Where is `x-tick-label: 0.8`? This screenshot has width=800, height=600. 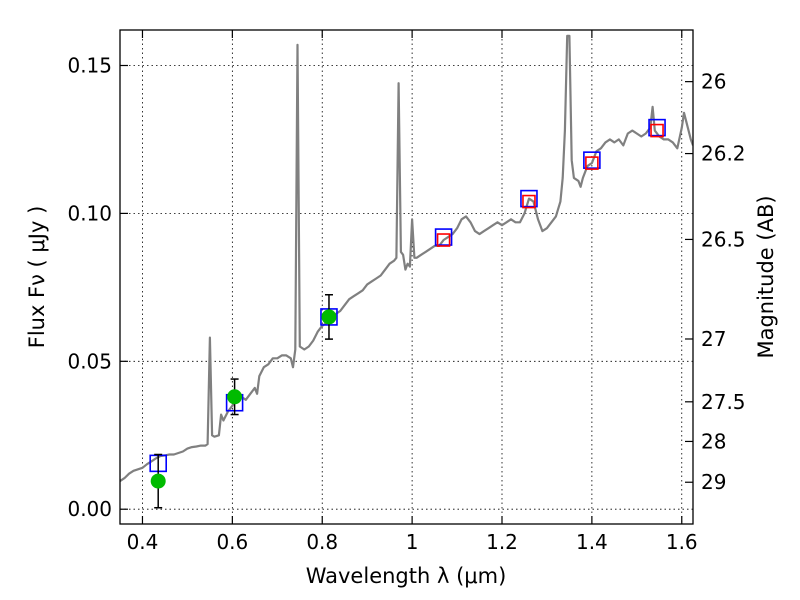 x-tick-label: 0.8 is located at coordinates (322, 542).